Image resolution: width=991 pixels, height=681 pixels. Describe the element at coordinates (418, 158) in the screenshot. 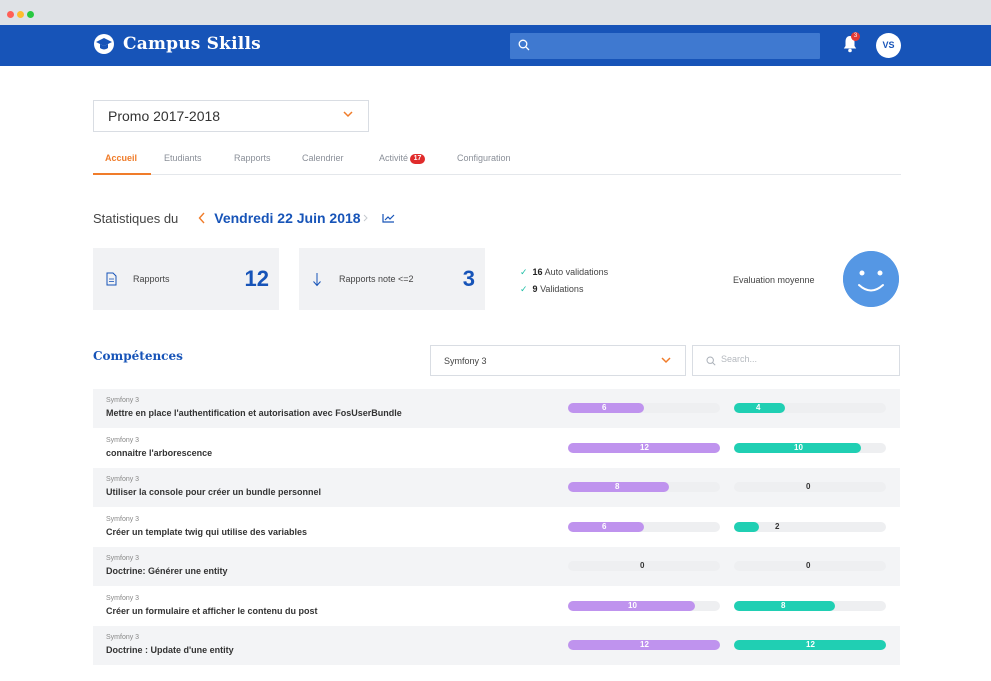

I see `activity-count-badge: 17` at that location.